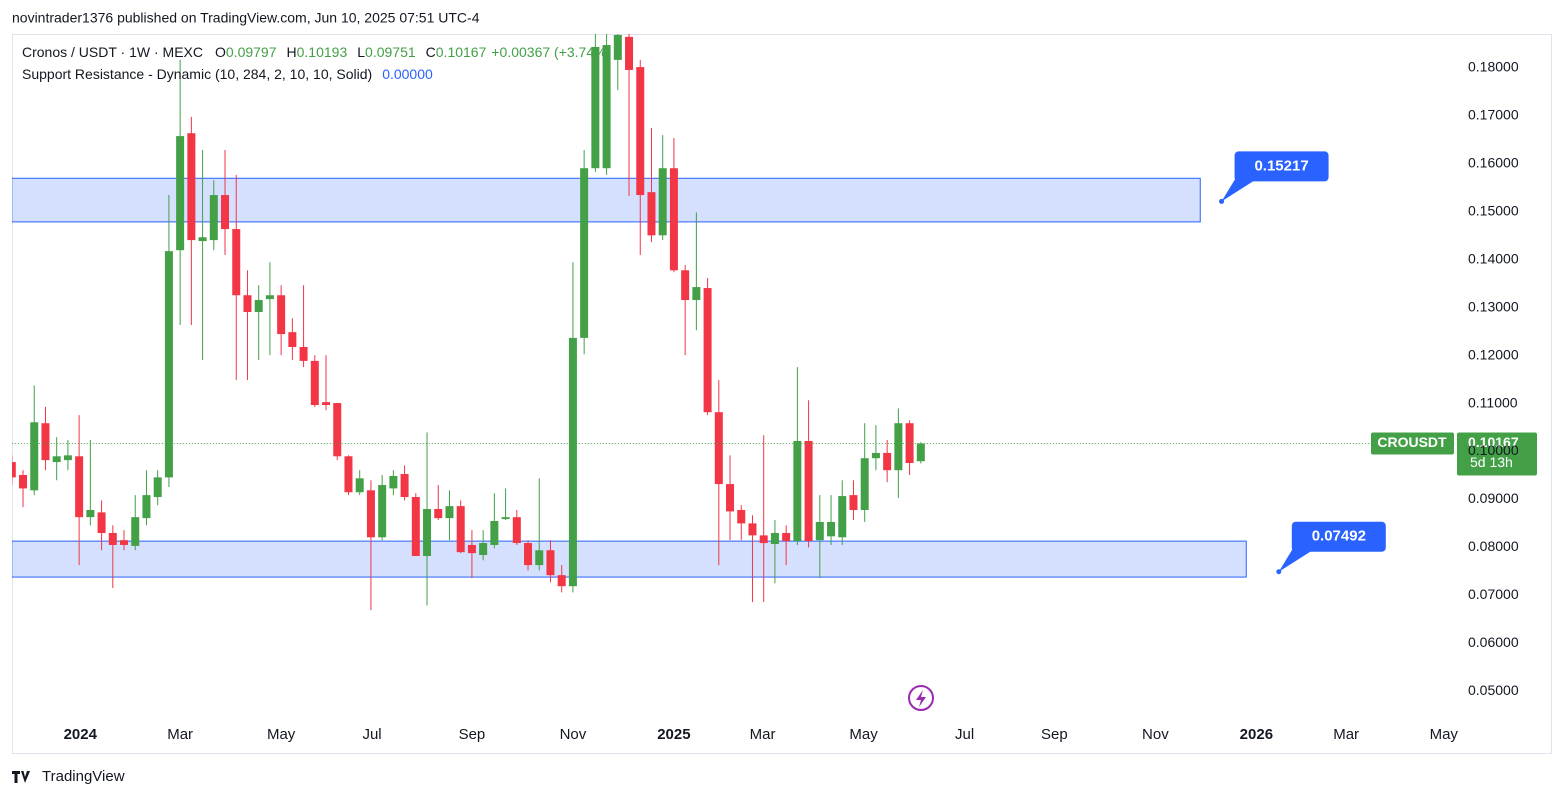 The width and height of the screenshot is (1564, 804). I want to click on legend-ohlc-value: 0.09751, so click(390, 52).